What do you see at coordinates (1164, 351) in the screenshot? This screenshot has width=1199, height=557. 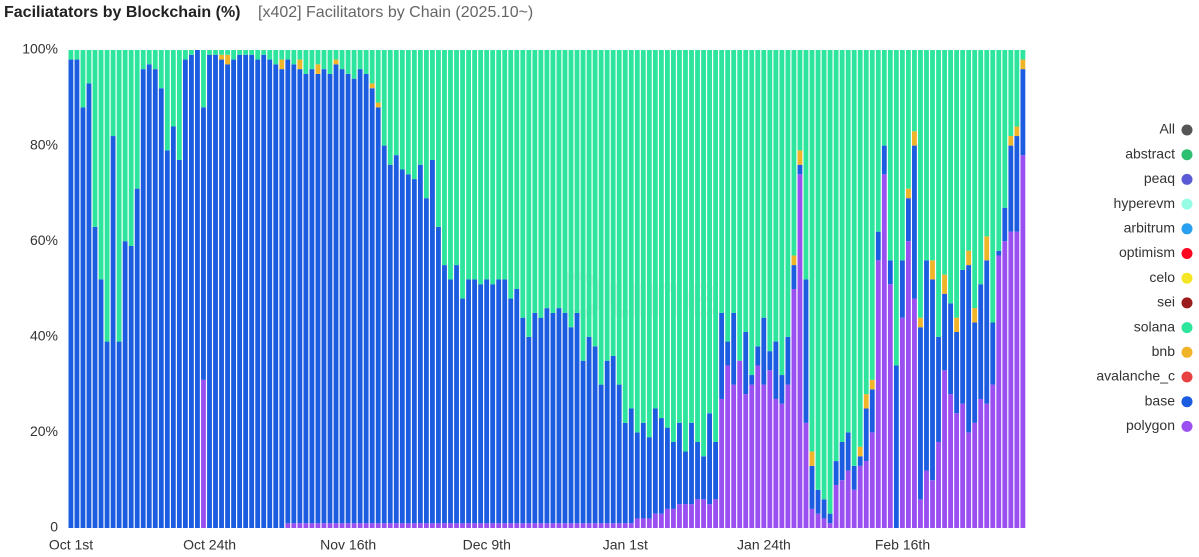 I see `legend-label: bnb` at bounding box center [1164, 351].